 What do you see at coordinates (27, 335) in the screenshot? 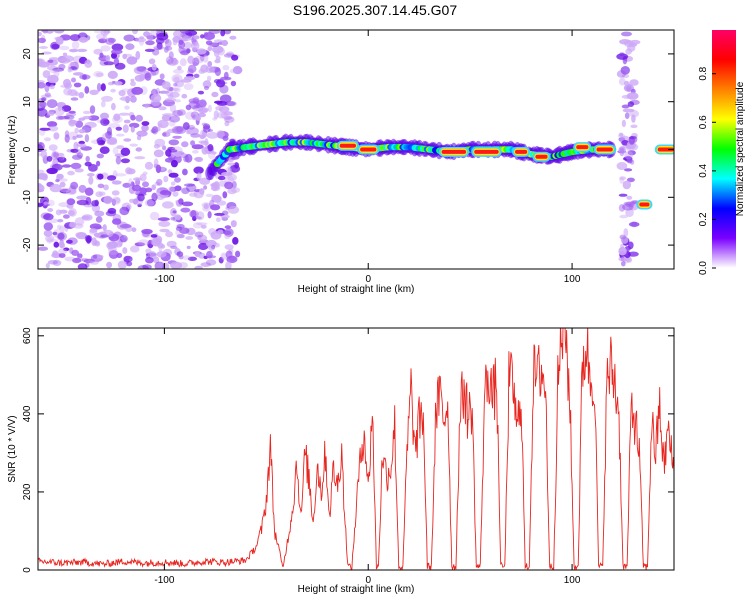
I see `snr-y-tick-label: 600` at bounding box center [27, 335].